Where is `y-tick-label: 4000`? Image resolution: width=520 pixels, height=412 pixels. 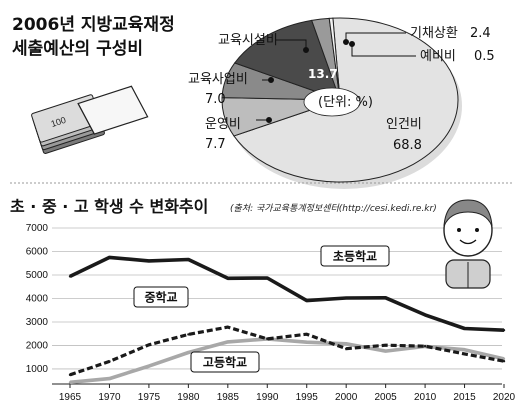
y-tick-label: 4000 is located at coordinates (37, 298).